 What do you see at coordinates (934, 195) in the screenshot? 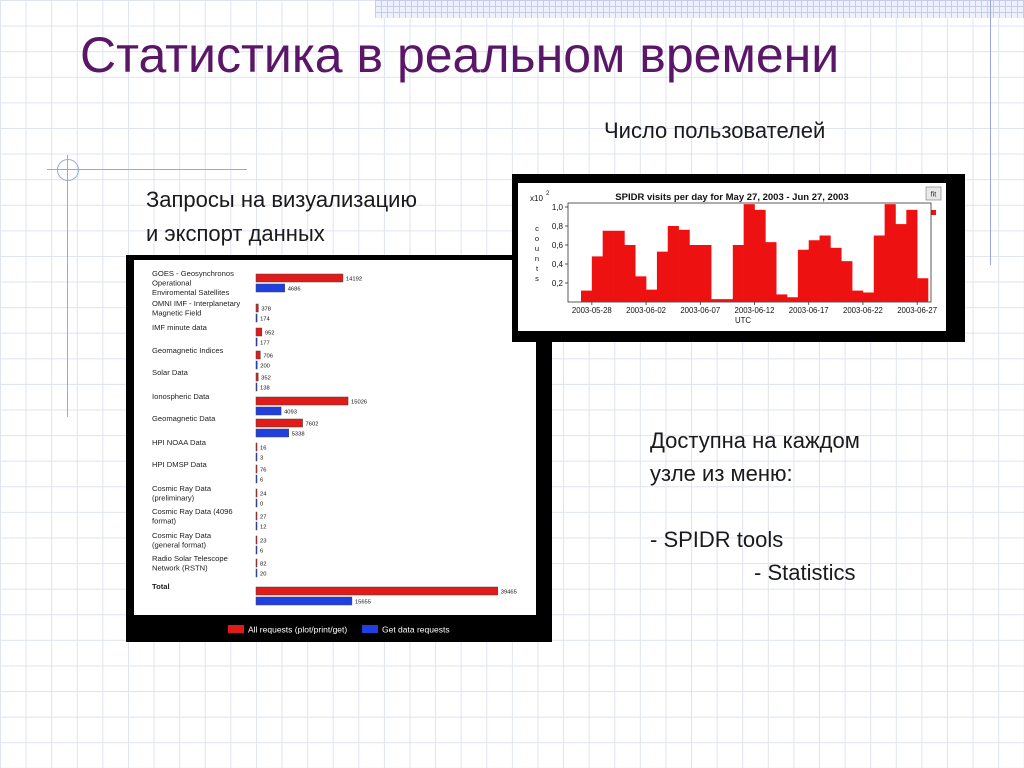
I see `fit-button-label: fit` at bounding box center [934, 195].